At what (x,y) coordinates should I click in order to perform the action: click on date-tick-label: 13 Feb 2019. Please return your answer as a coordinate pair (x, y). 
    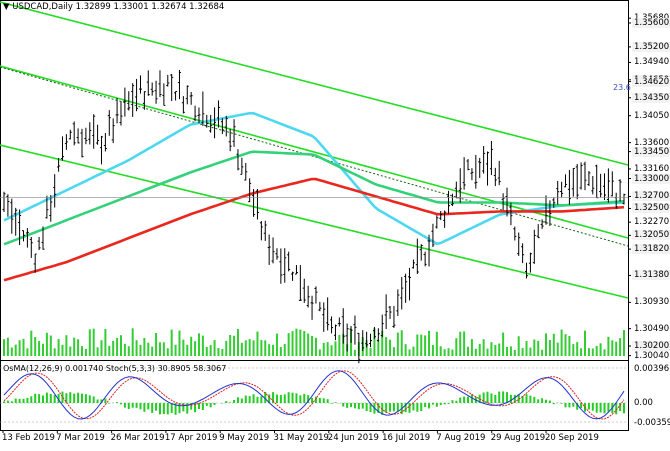
    Looking at the image, I should click on (28, 438).